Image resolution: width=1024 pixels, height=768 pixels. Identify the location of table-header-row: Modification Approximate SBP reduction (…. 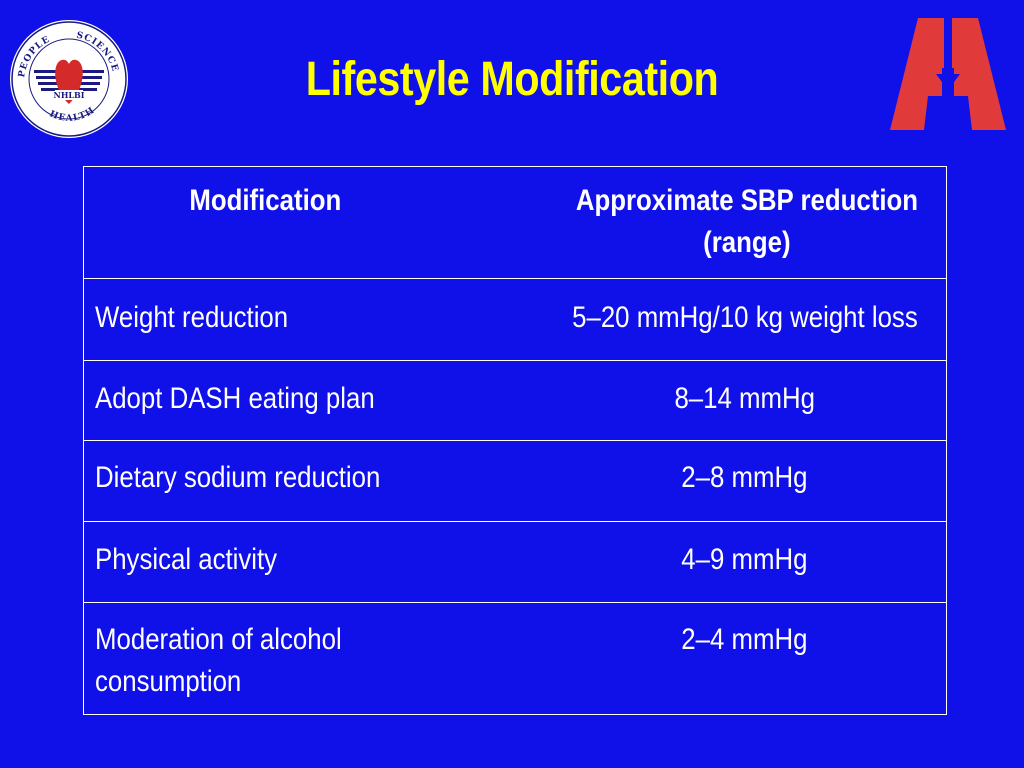
(515, 222).